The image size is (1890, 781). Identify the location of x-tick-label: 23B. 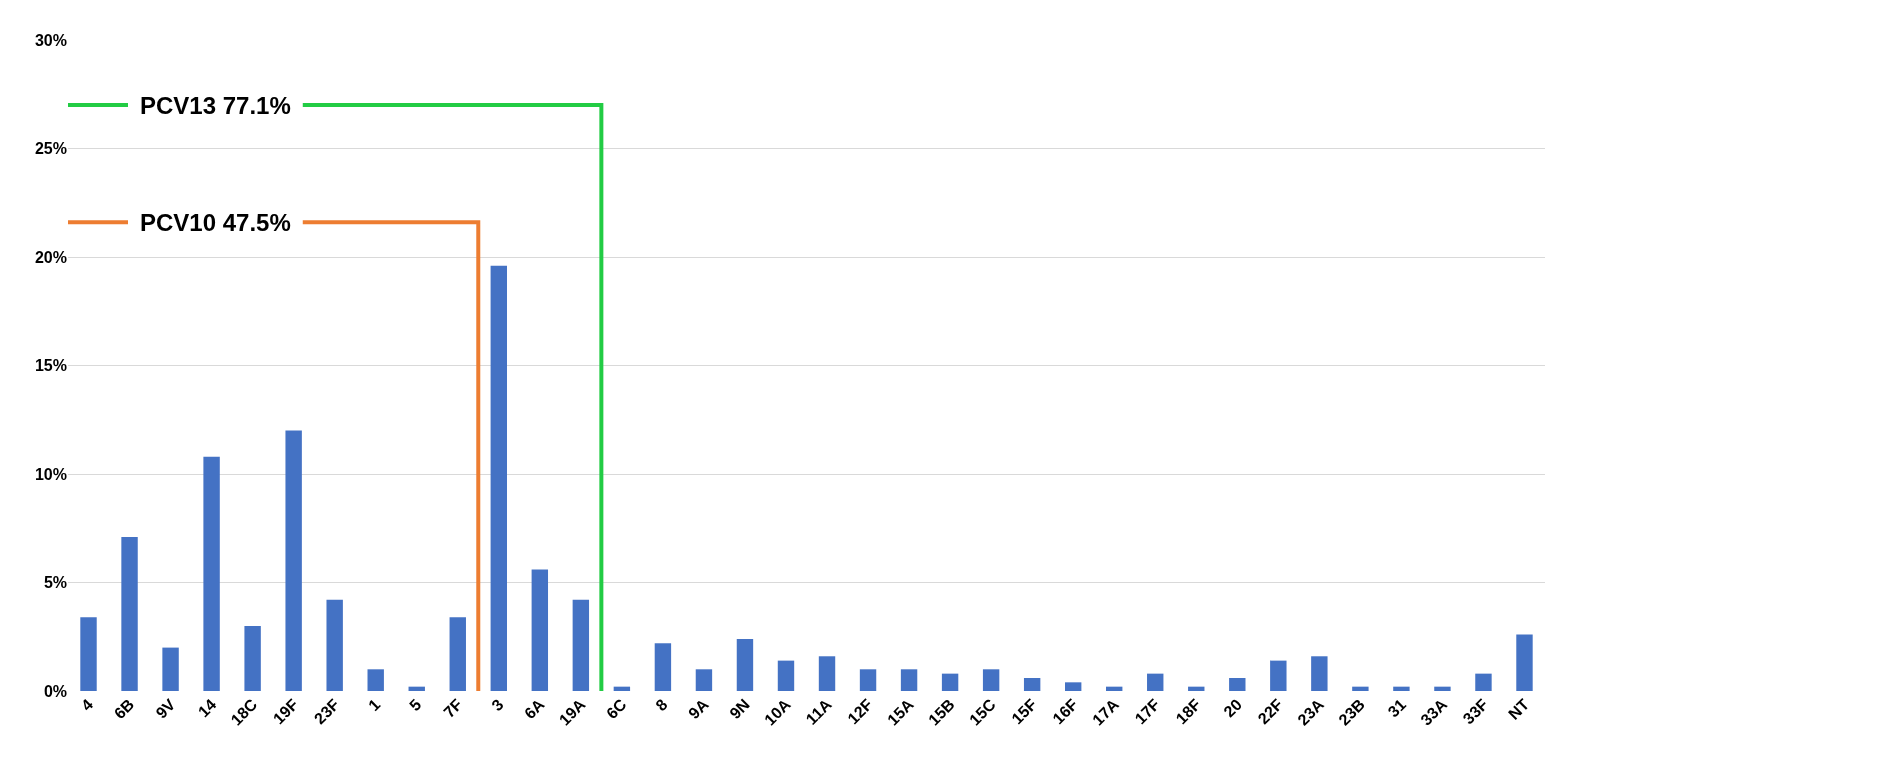
(1352, 712).